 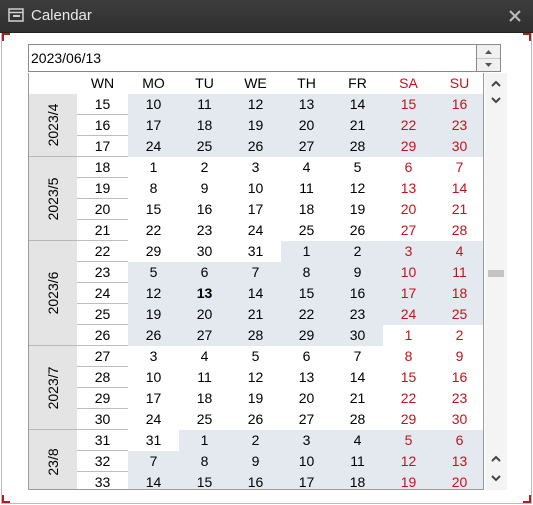 What do you see at coordinates (496, 100) in the screenshot?
I see `scroll-down-button` at bounding box center [496, 100].